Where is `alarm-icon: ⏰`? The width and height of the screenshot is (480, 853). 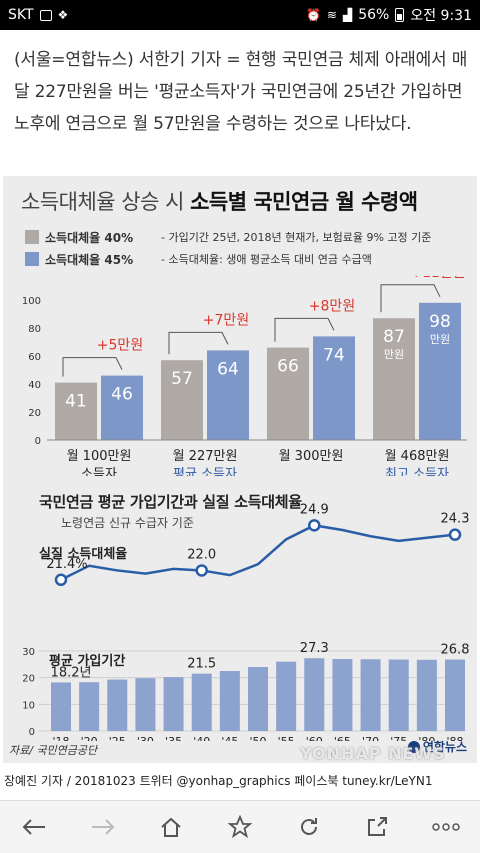
alarm-icon: ⏰ is located at coordinates (313, 15).